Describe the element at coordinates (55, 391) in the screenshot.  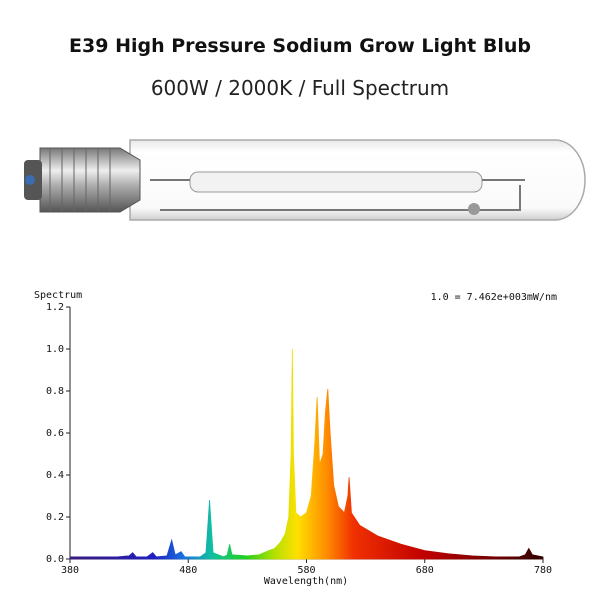
I see `y-tick-label: 0.8` at that location.